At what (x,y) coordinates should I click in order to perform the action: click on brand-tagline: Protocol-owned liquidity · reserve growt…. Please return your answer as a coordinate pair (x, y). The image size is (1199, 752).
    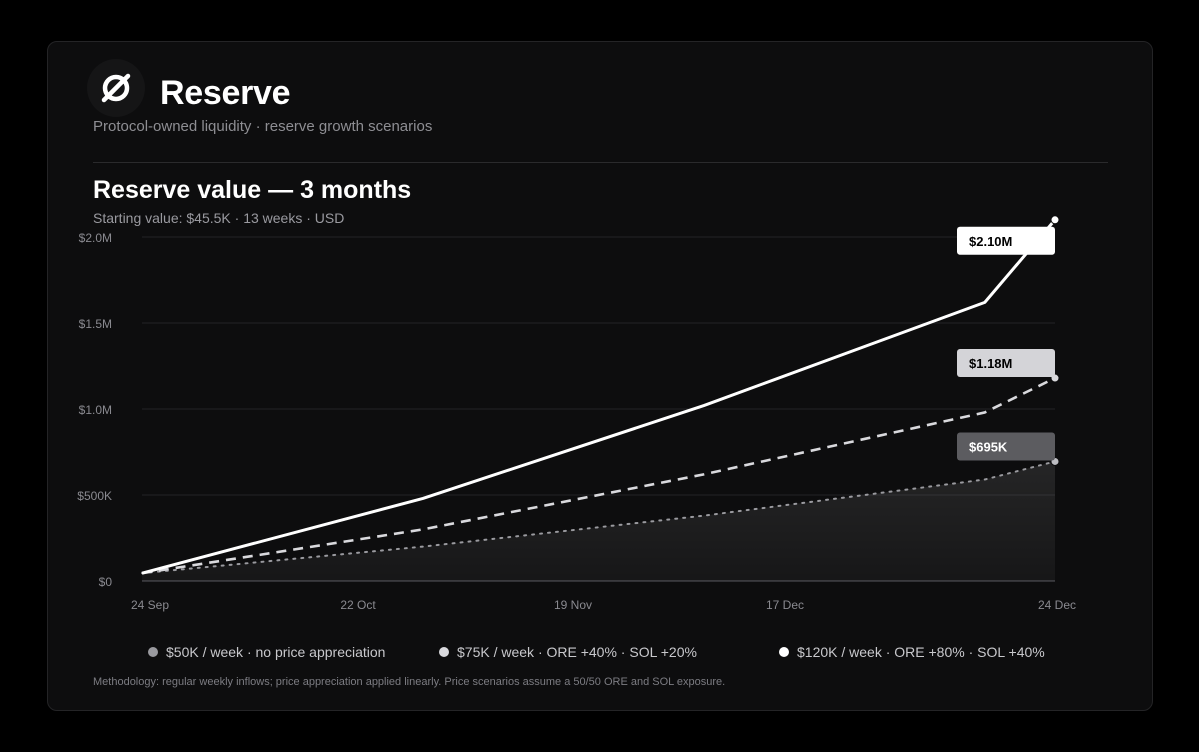
    Looking at the image, I should click on (263, 126).